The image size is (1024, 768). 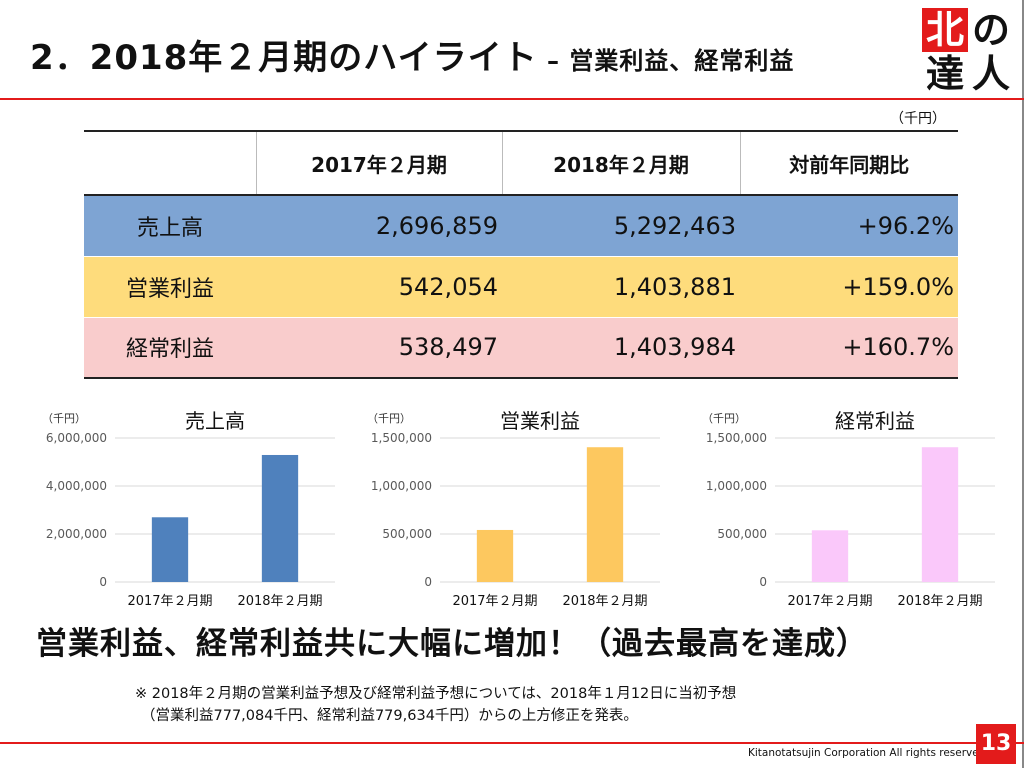 I want to click on table-row: 経常利益 538,497 1,403,984 +160.7%, so click(x=521, y=347).